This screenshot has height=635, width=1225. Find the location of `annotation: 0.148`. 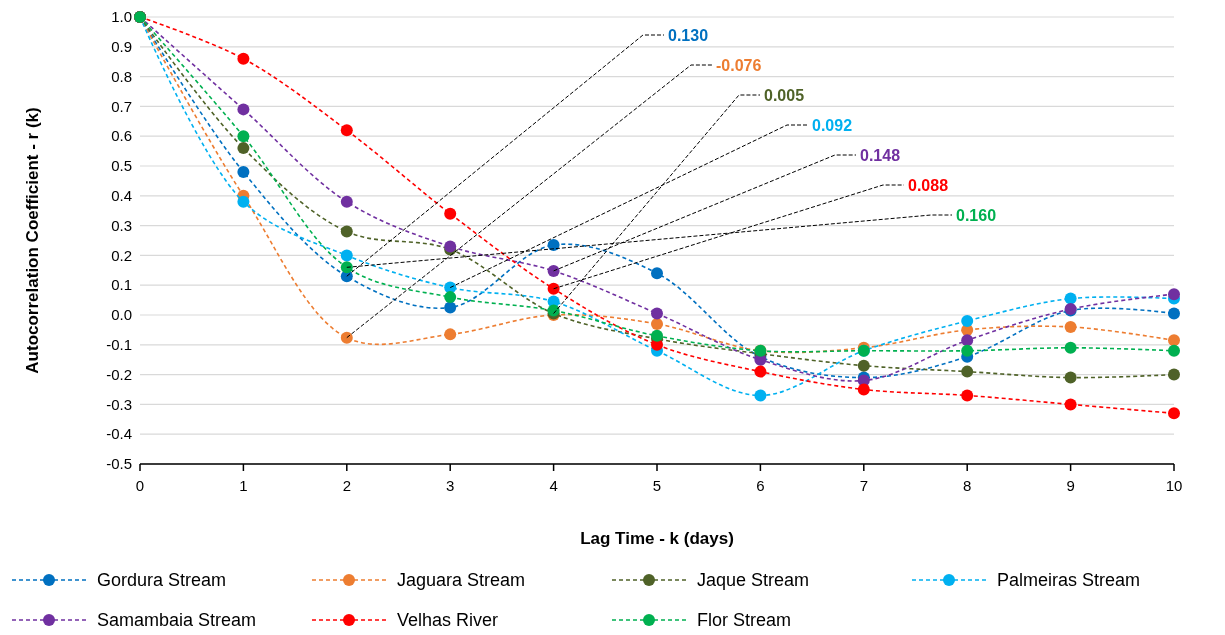

annotation: 0.148 is located at coordinates (880, 155).